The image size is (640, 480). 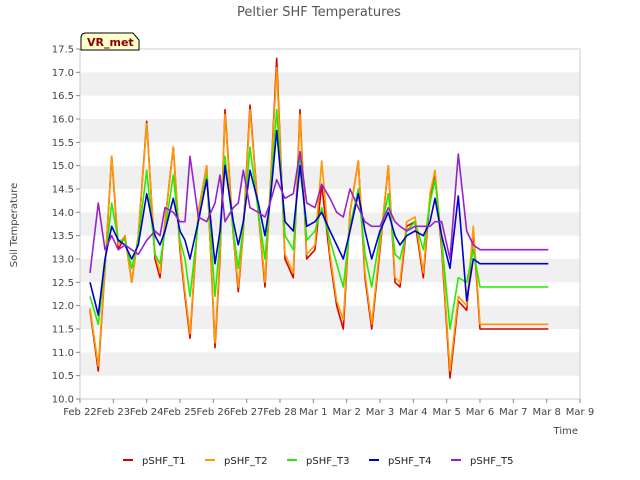 I want to click on x-tick-label: Feb 25, so click(x=180, y=412).